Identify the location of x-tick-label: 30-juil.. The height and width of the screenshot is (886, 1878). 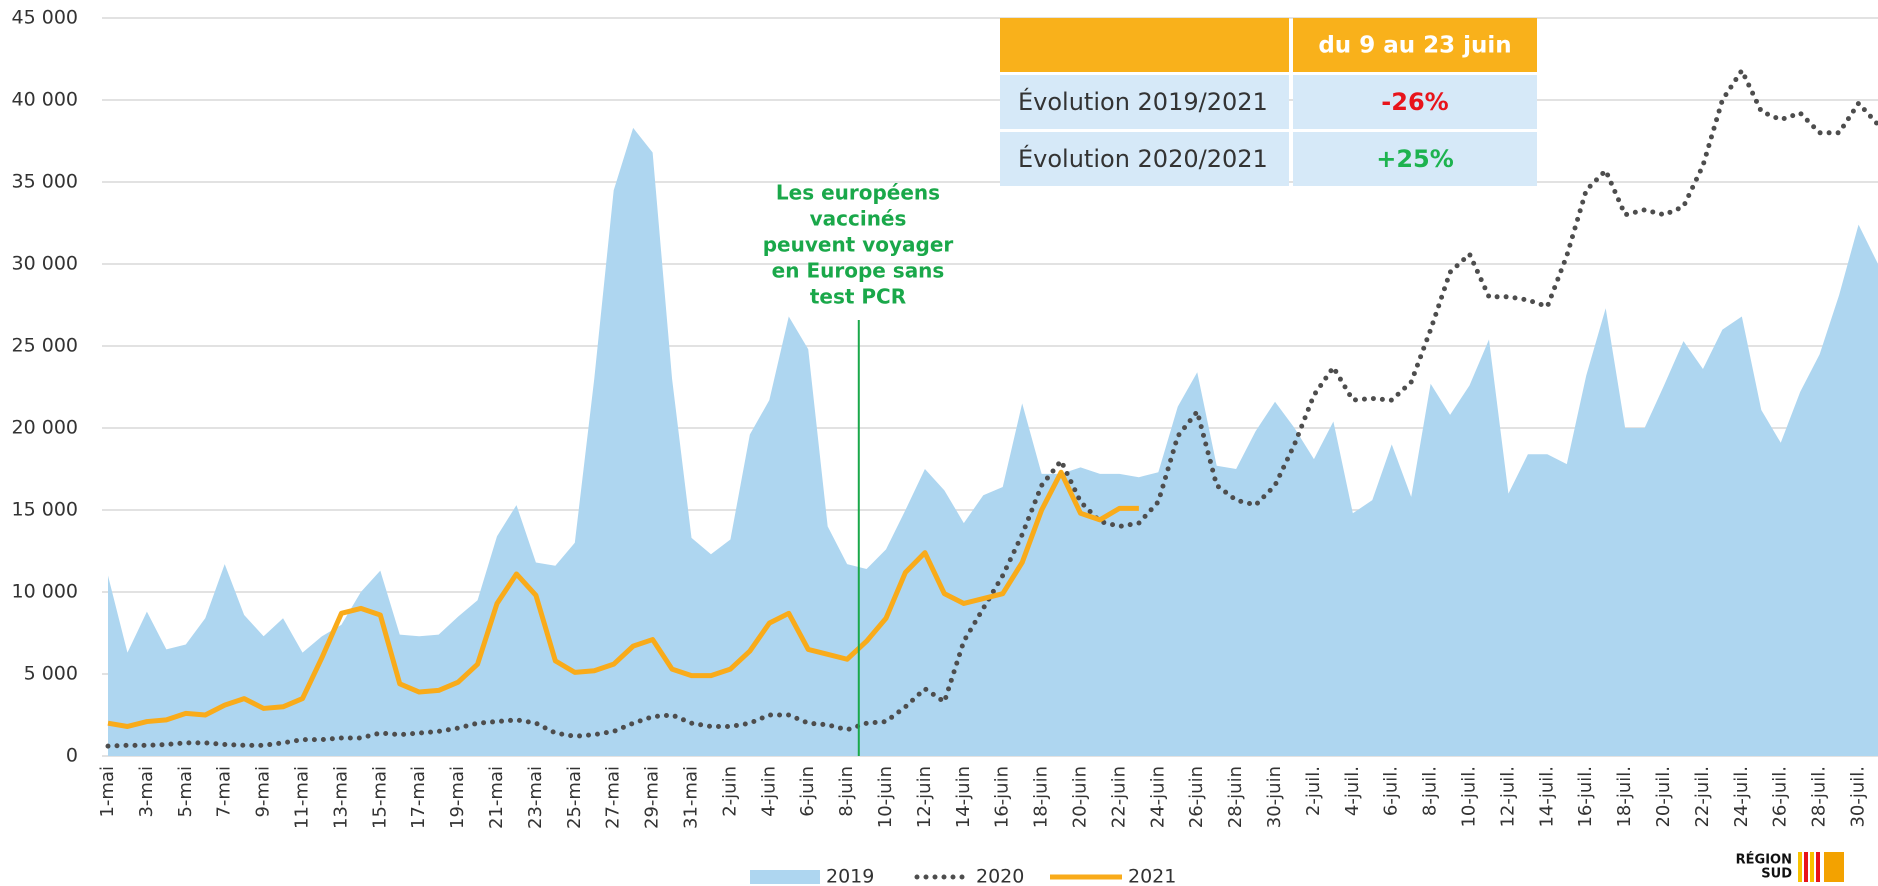
(1858, 797).